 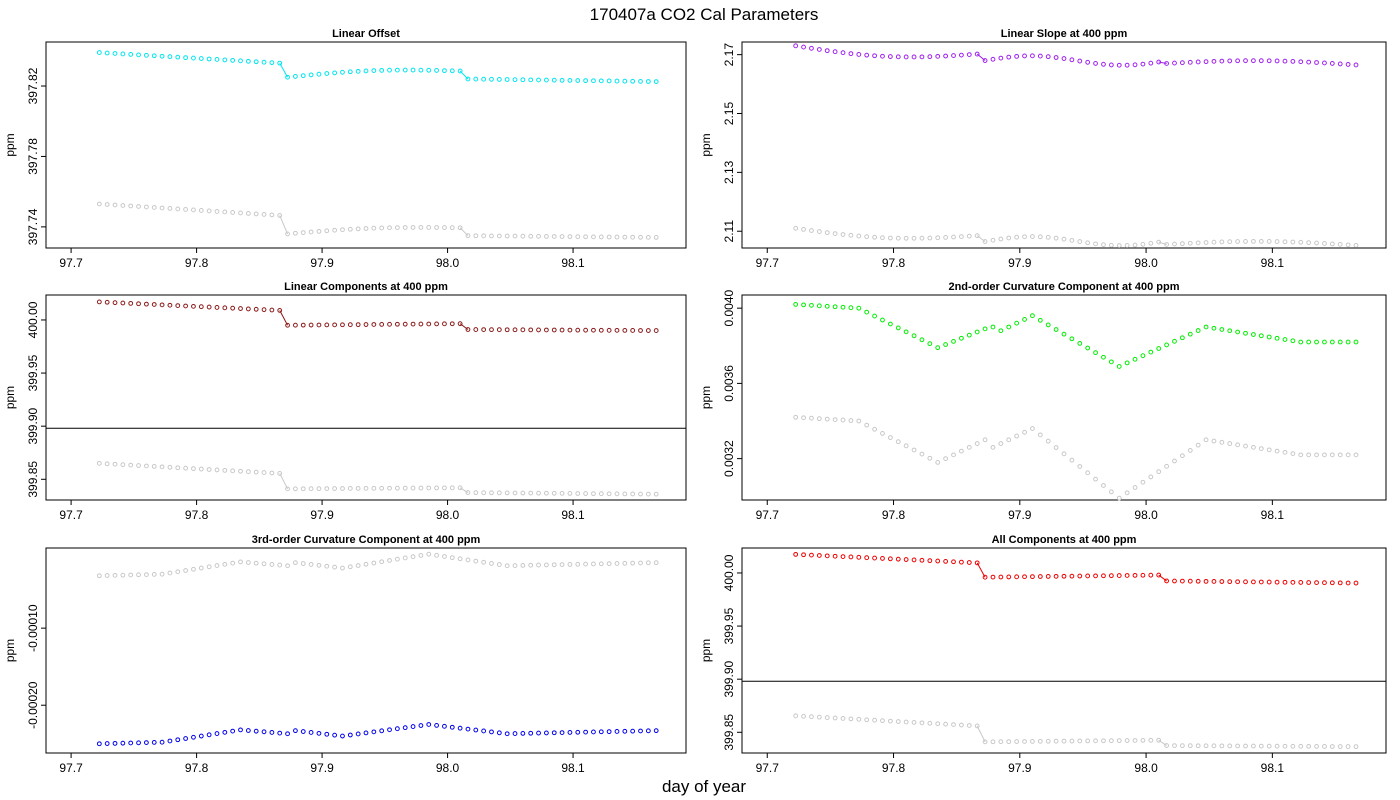 What do you see at coordinates (704, 786) in the screenshot?
I see `figure-xlabel: day of year` at bounding box center [704, 786].